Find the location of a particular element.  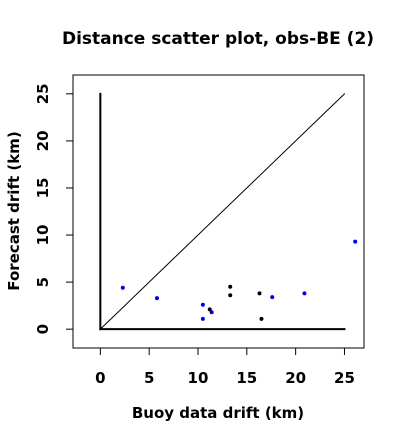

y-tick-label: 15 is located at coordinates (43, 188).